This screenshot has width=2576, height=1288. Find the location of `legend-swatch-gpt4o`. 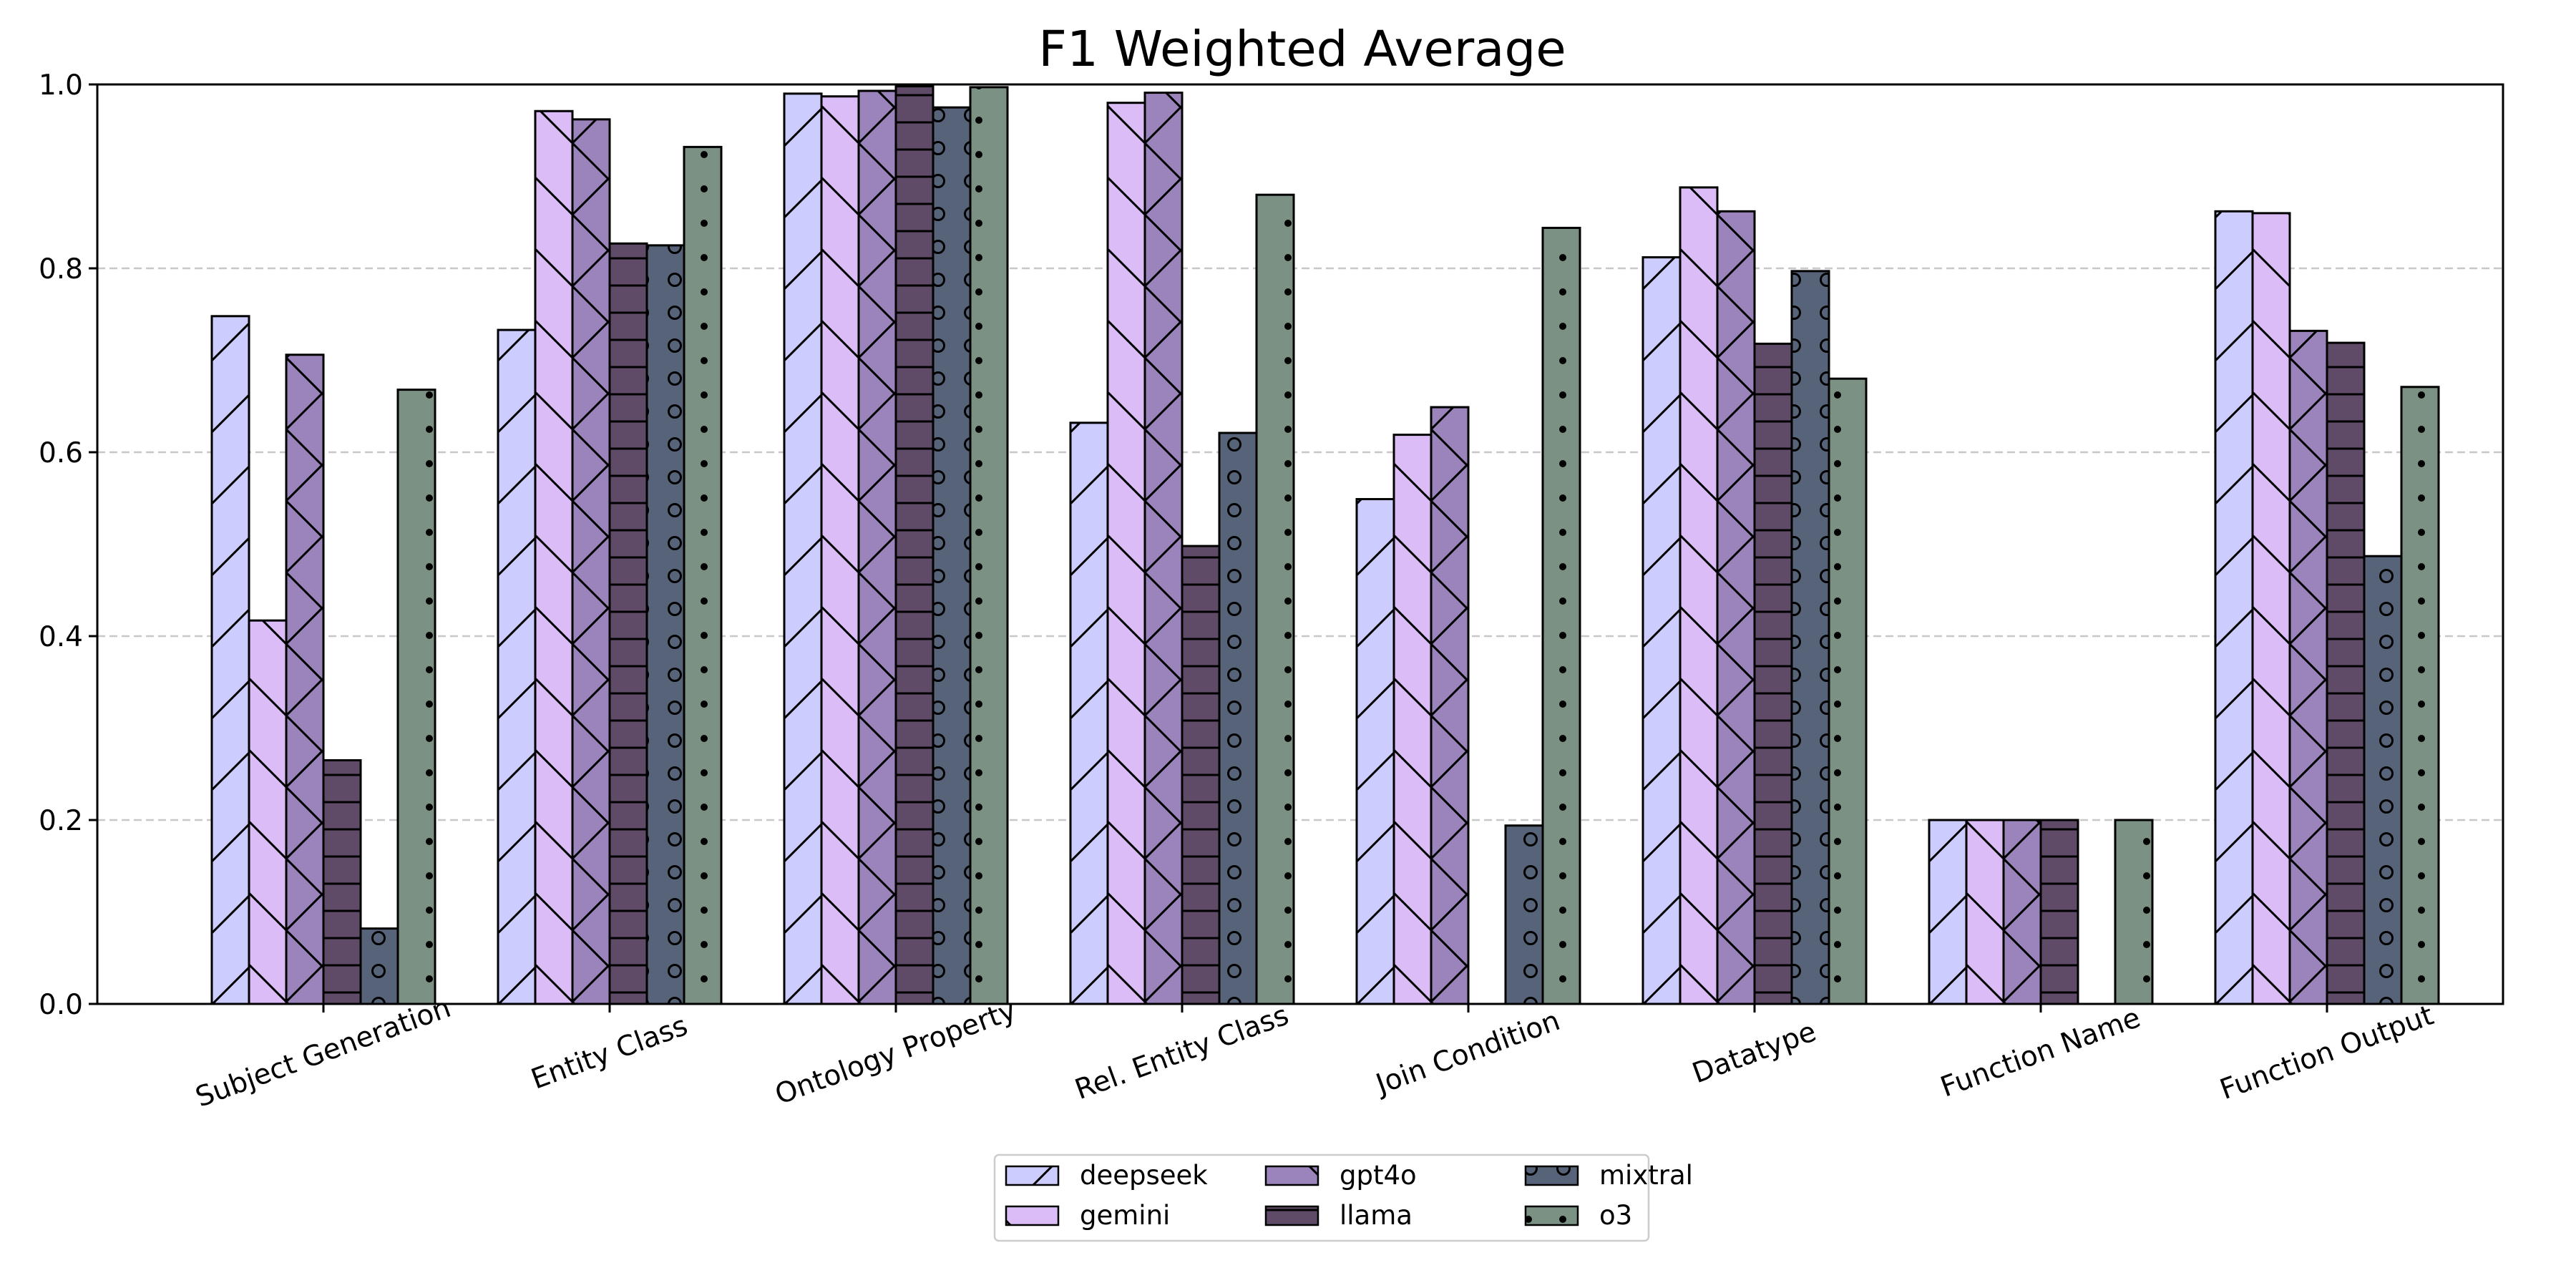

legend-swatch-gpt4o is located at coordinates (1291, 1175).